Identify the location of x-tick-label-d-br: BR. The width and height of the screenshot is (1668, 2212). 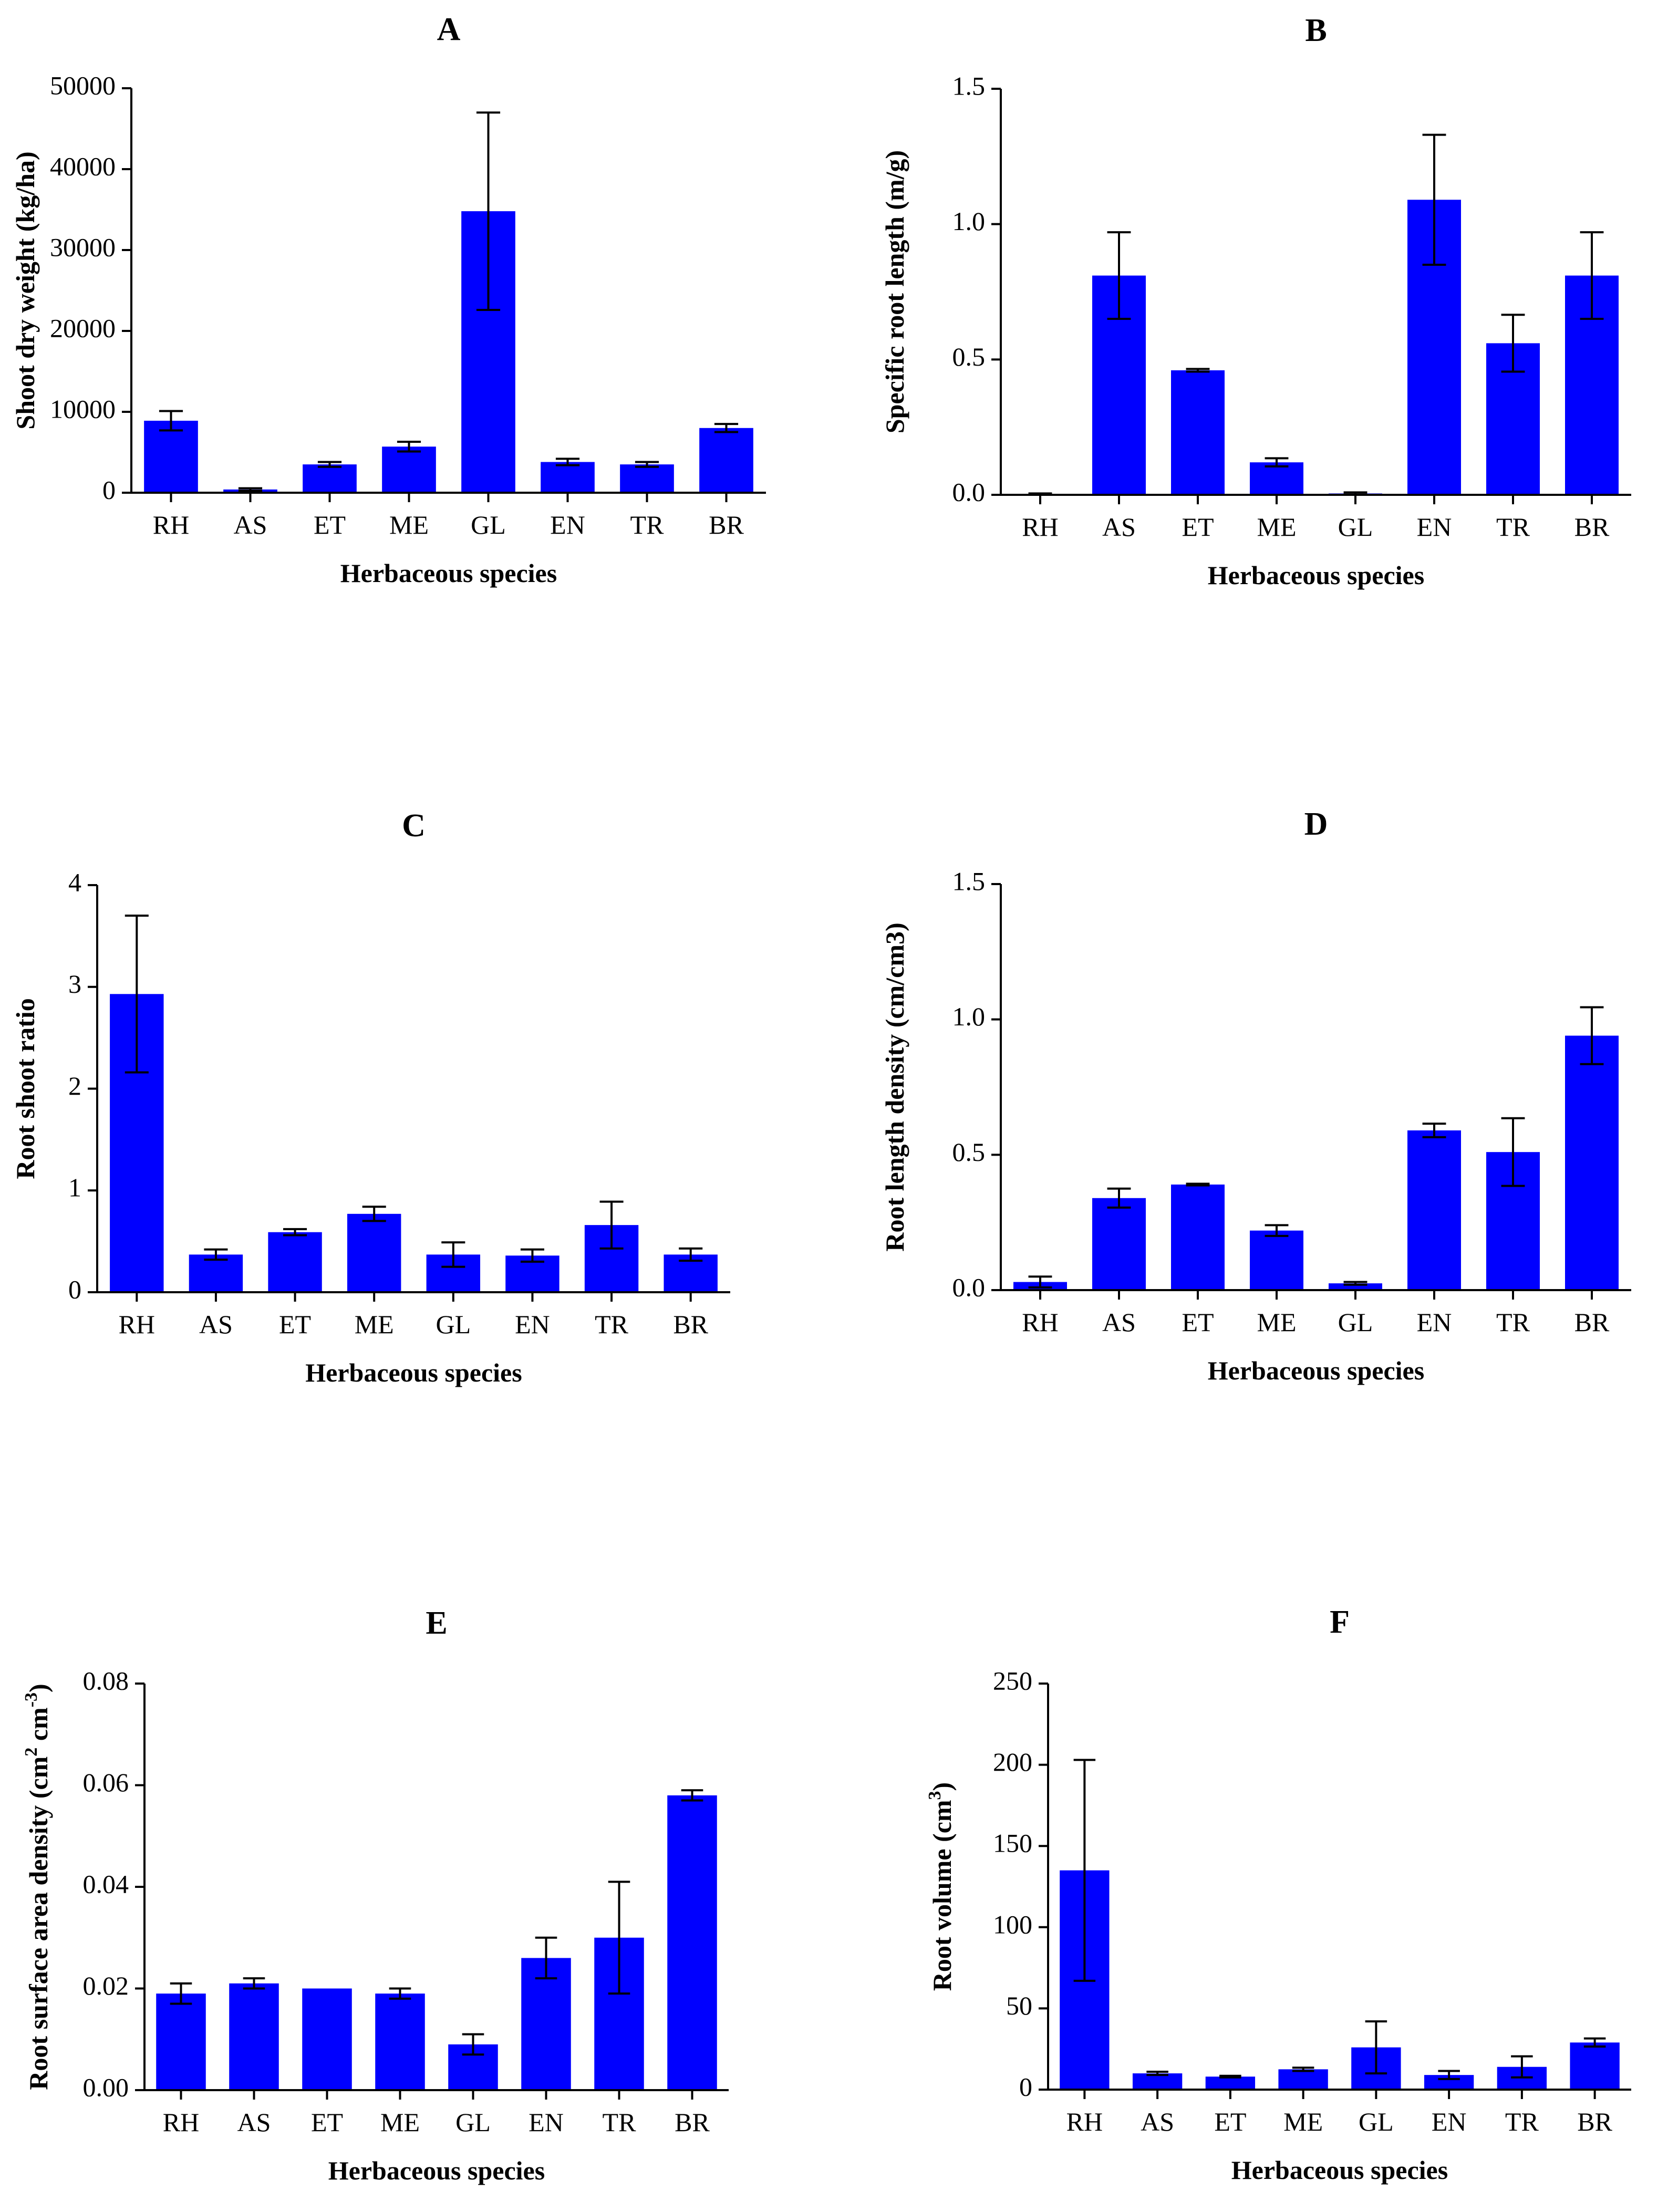
(1592, 1322).